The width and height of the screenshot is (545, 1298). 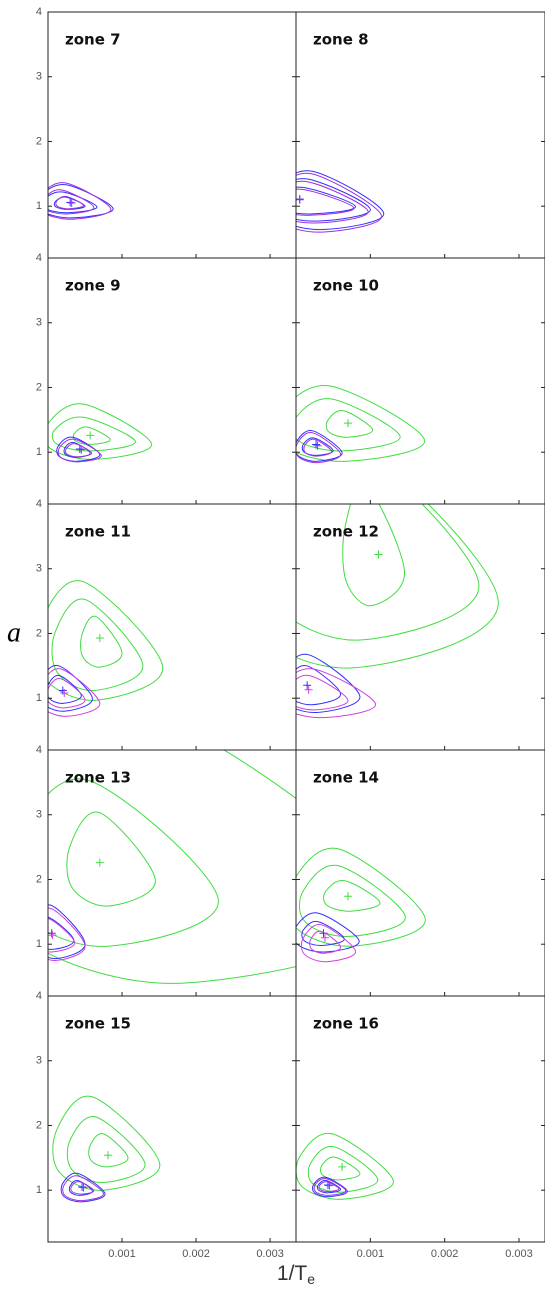 What do you see at coordinates (98, 778) in the screenshot?
I see `panel-title: zone 13` at bounding box center [98, 778].